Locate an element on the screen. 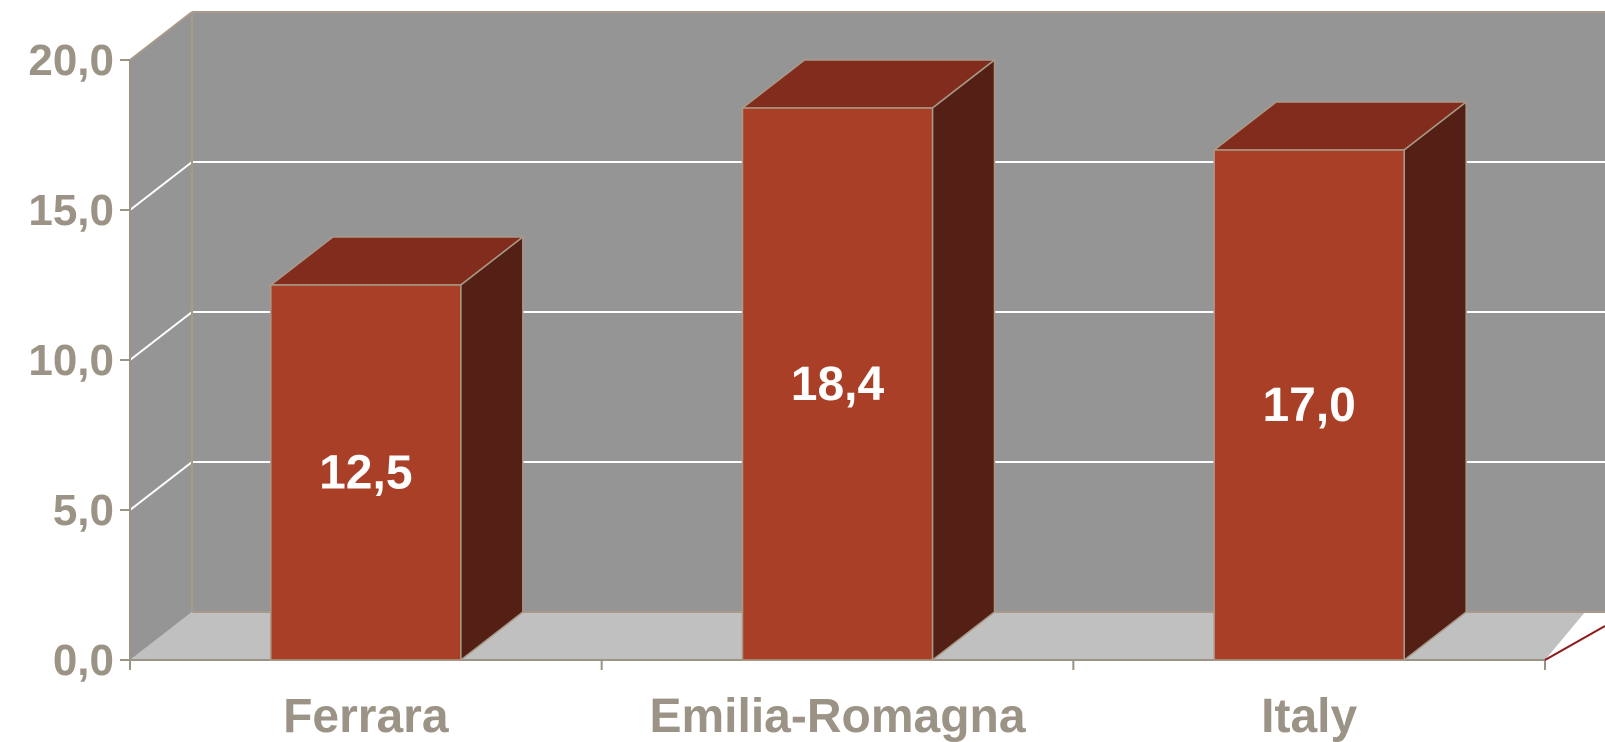  y-tick-label: 10,0 is located at coordinates (71, 360).